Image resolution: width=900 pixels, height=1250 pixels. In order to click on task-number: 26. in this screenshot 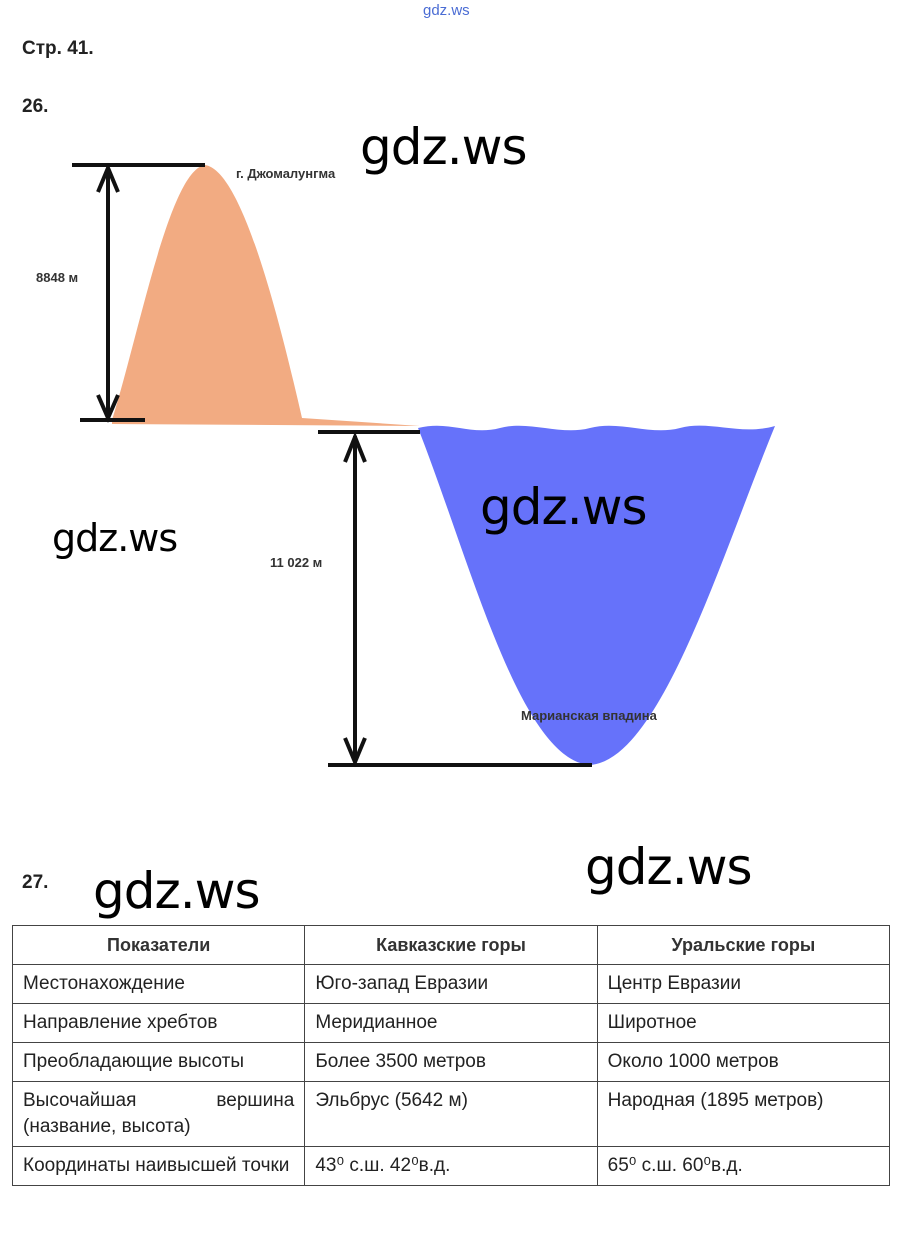, I will do `click(35, 106)`.